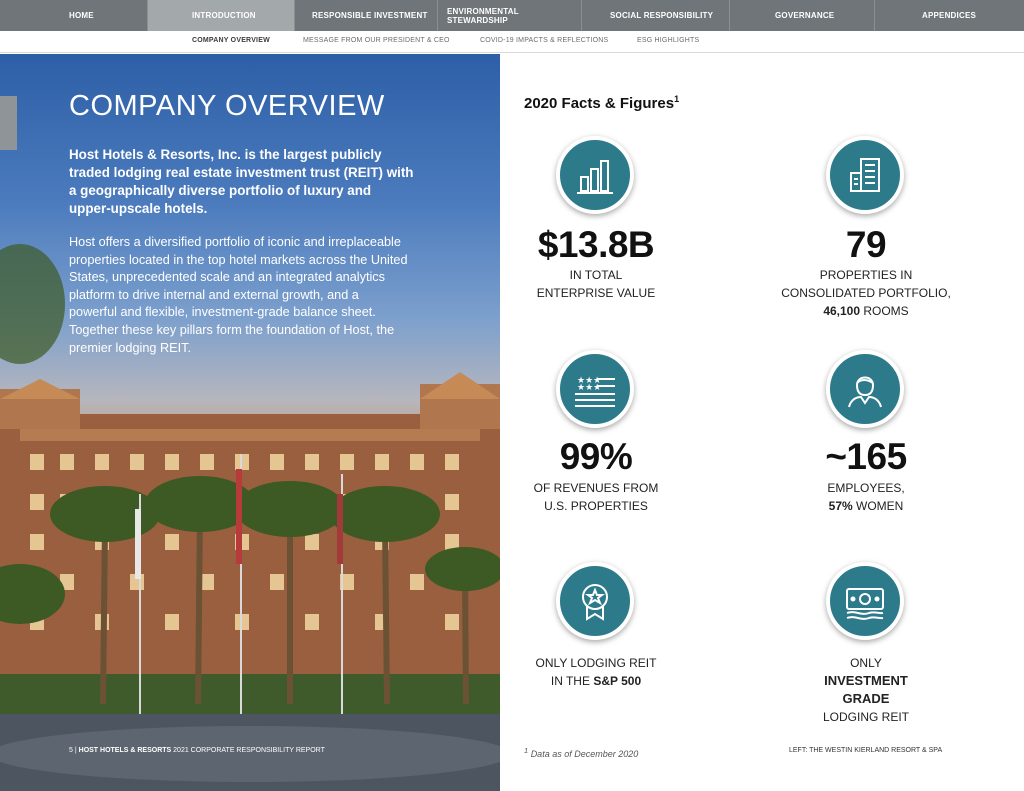 This screenshot has width=1024, height=791. What do you see at coordinates (805, 15) in the screenshot?
I see `tab-governance-label: GOVERNANCE` at bounding box center [805, 15].